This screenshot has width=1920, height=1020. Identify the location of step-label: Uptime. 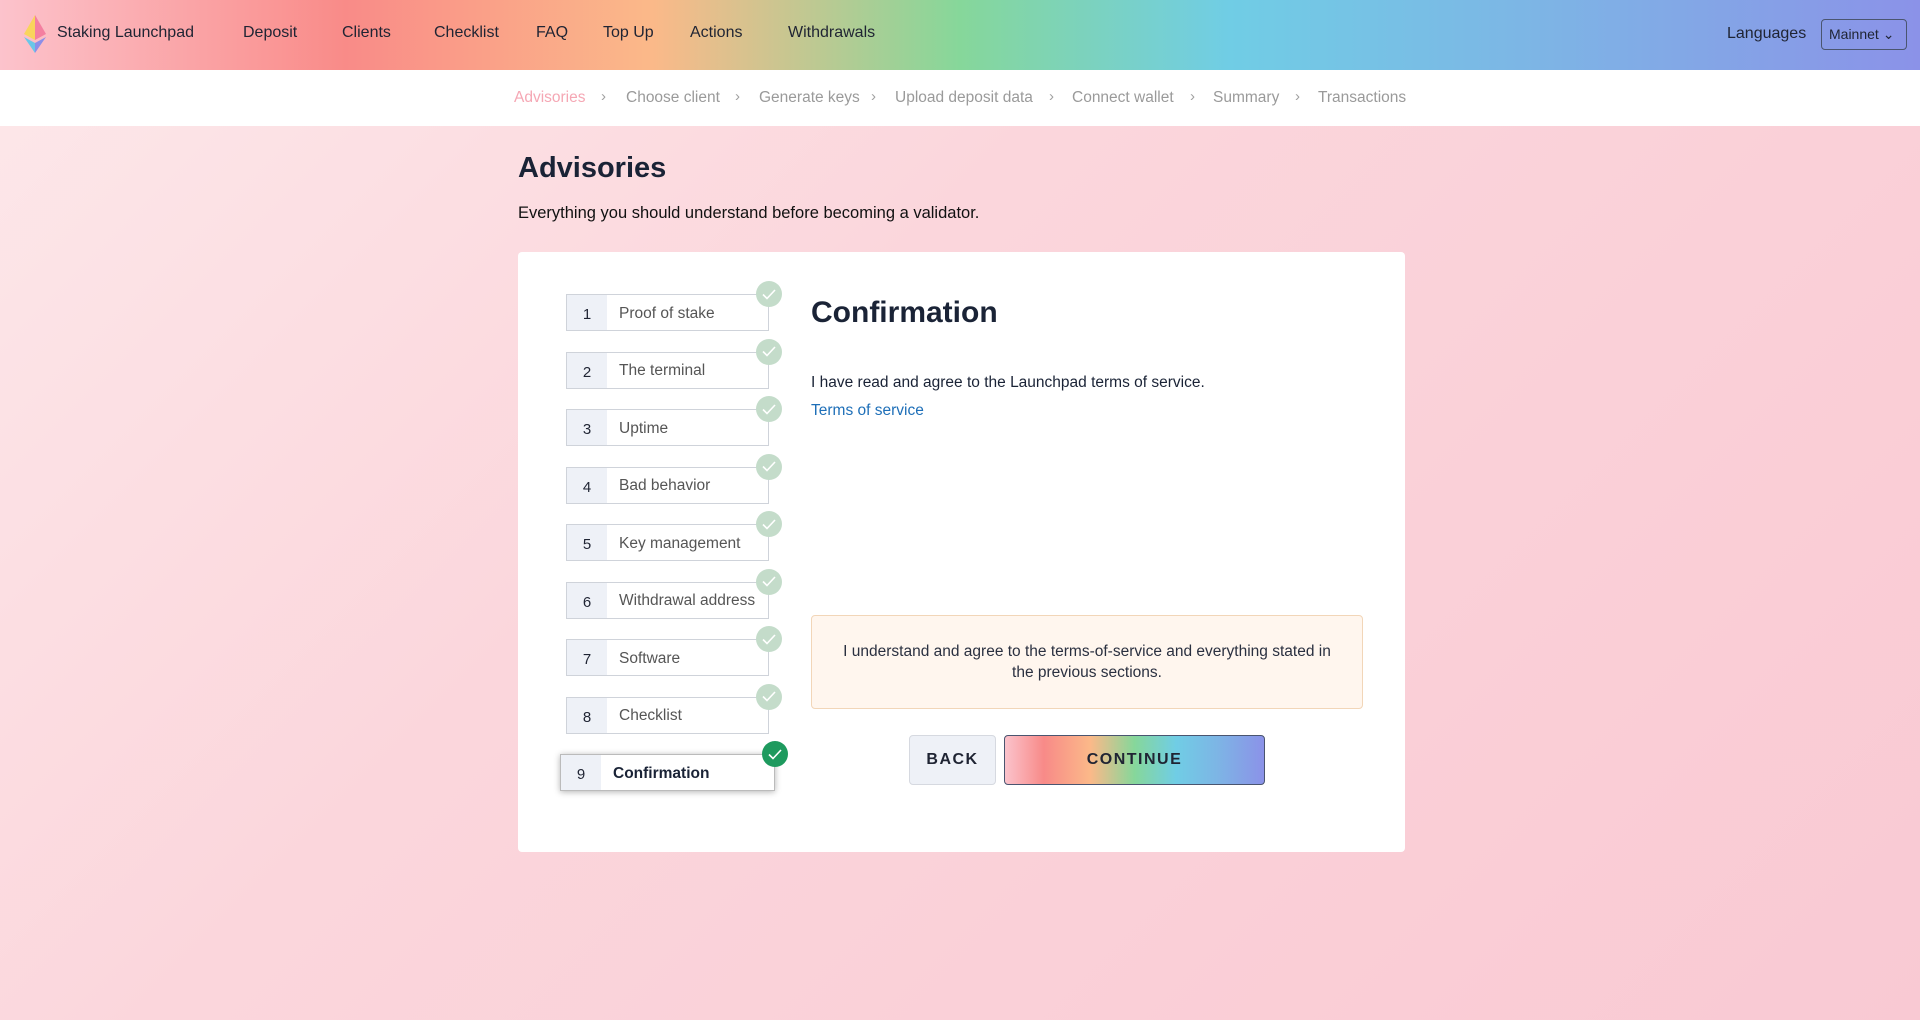
(644, 428).